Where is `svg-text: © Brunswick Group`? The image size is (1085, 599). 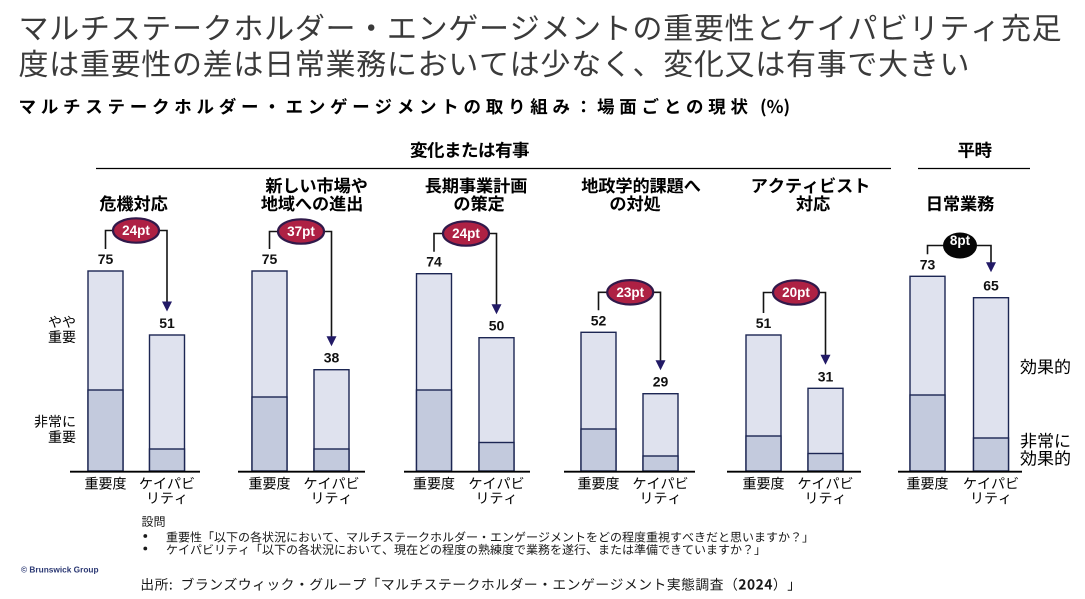 svg-text: © Brunswick Group is located at coordinates (60, 570).